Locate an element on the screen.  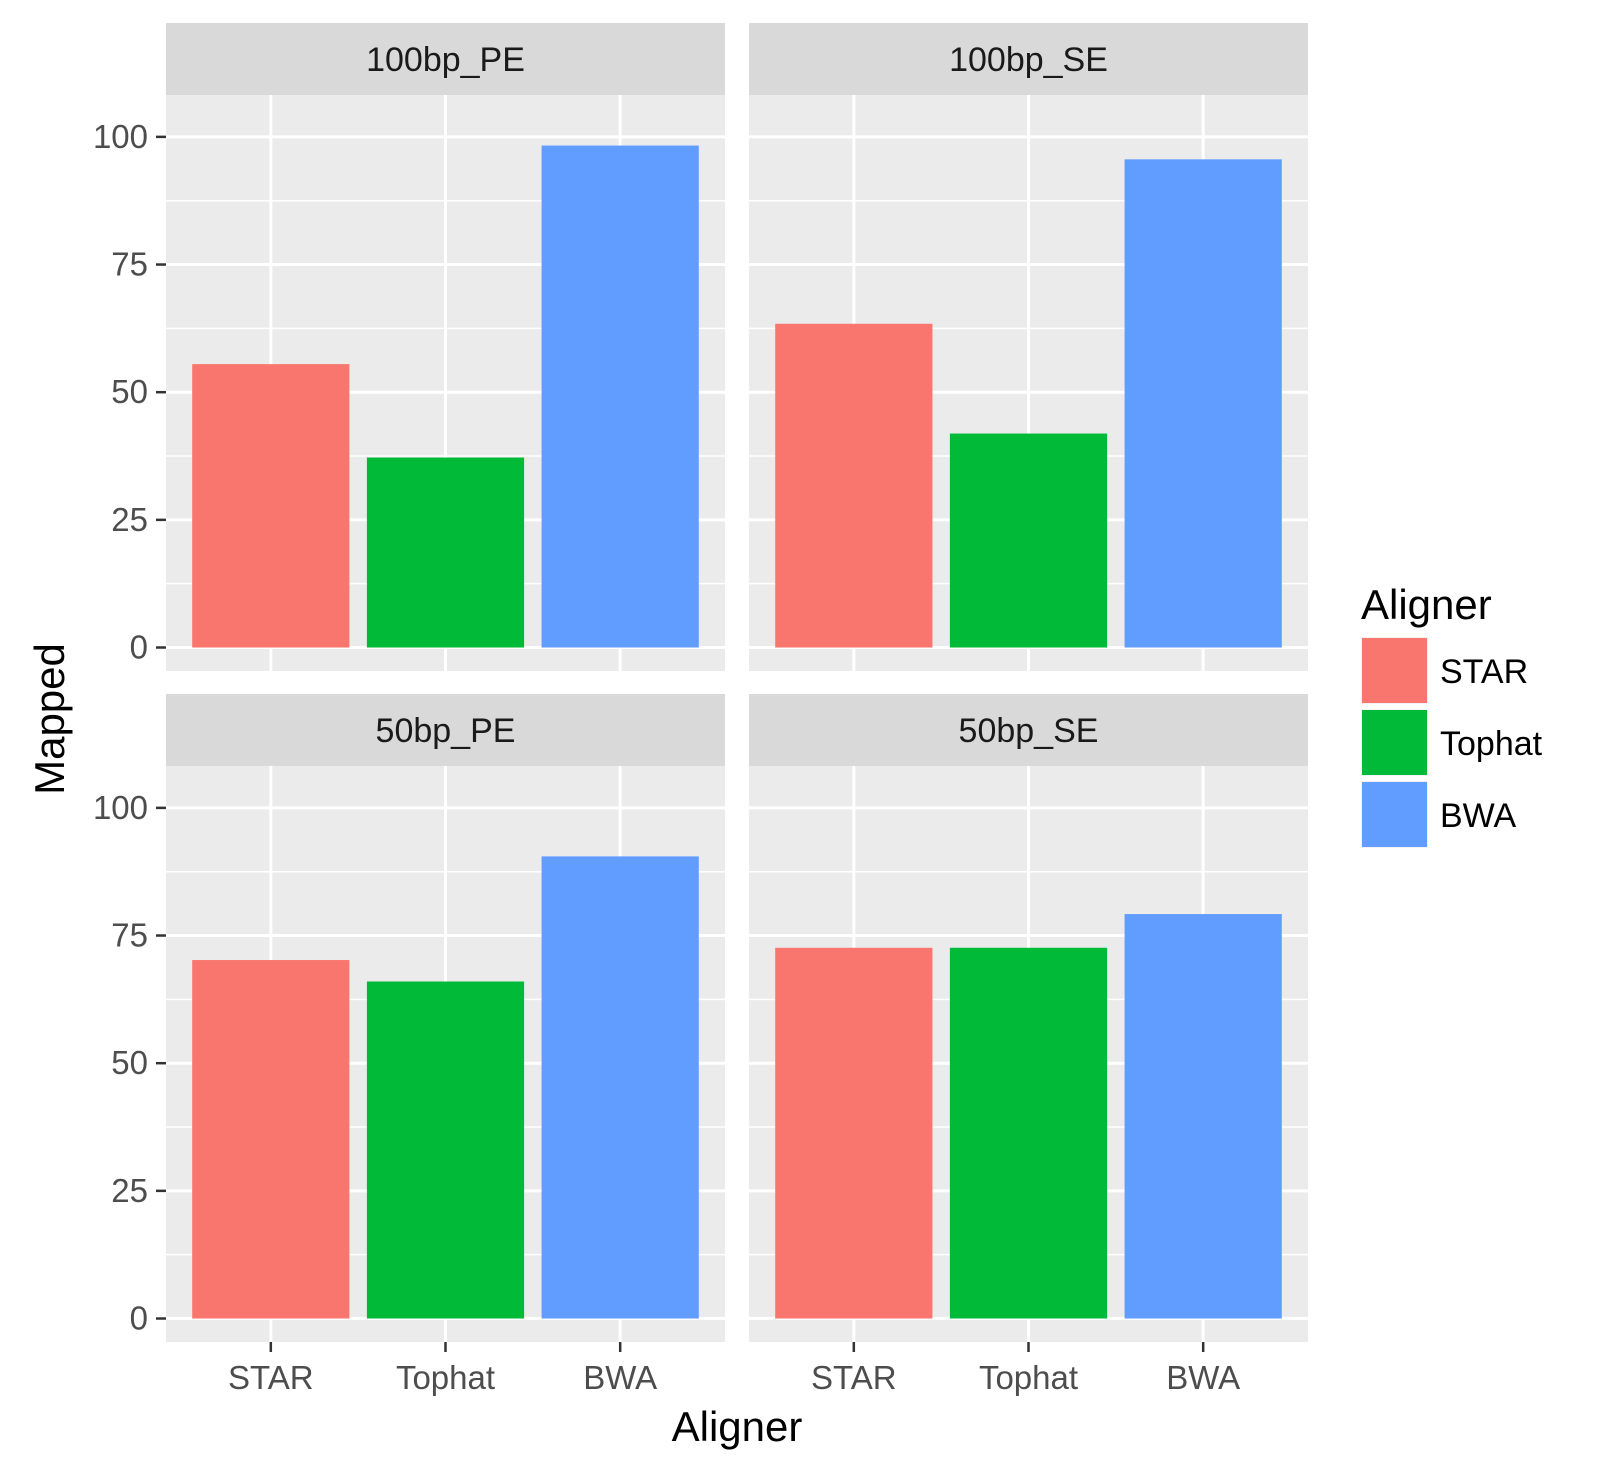
legend-label-bwa: BWA is located at coordinates (1478, 816).